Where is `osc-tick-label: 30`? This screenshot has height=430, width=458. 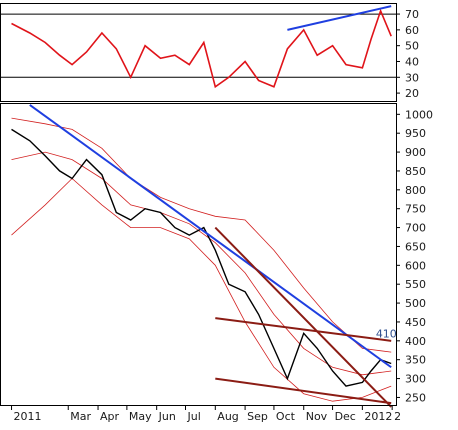
osc-tick-label: 30 is located at coordinates (412, 77).